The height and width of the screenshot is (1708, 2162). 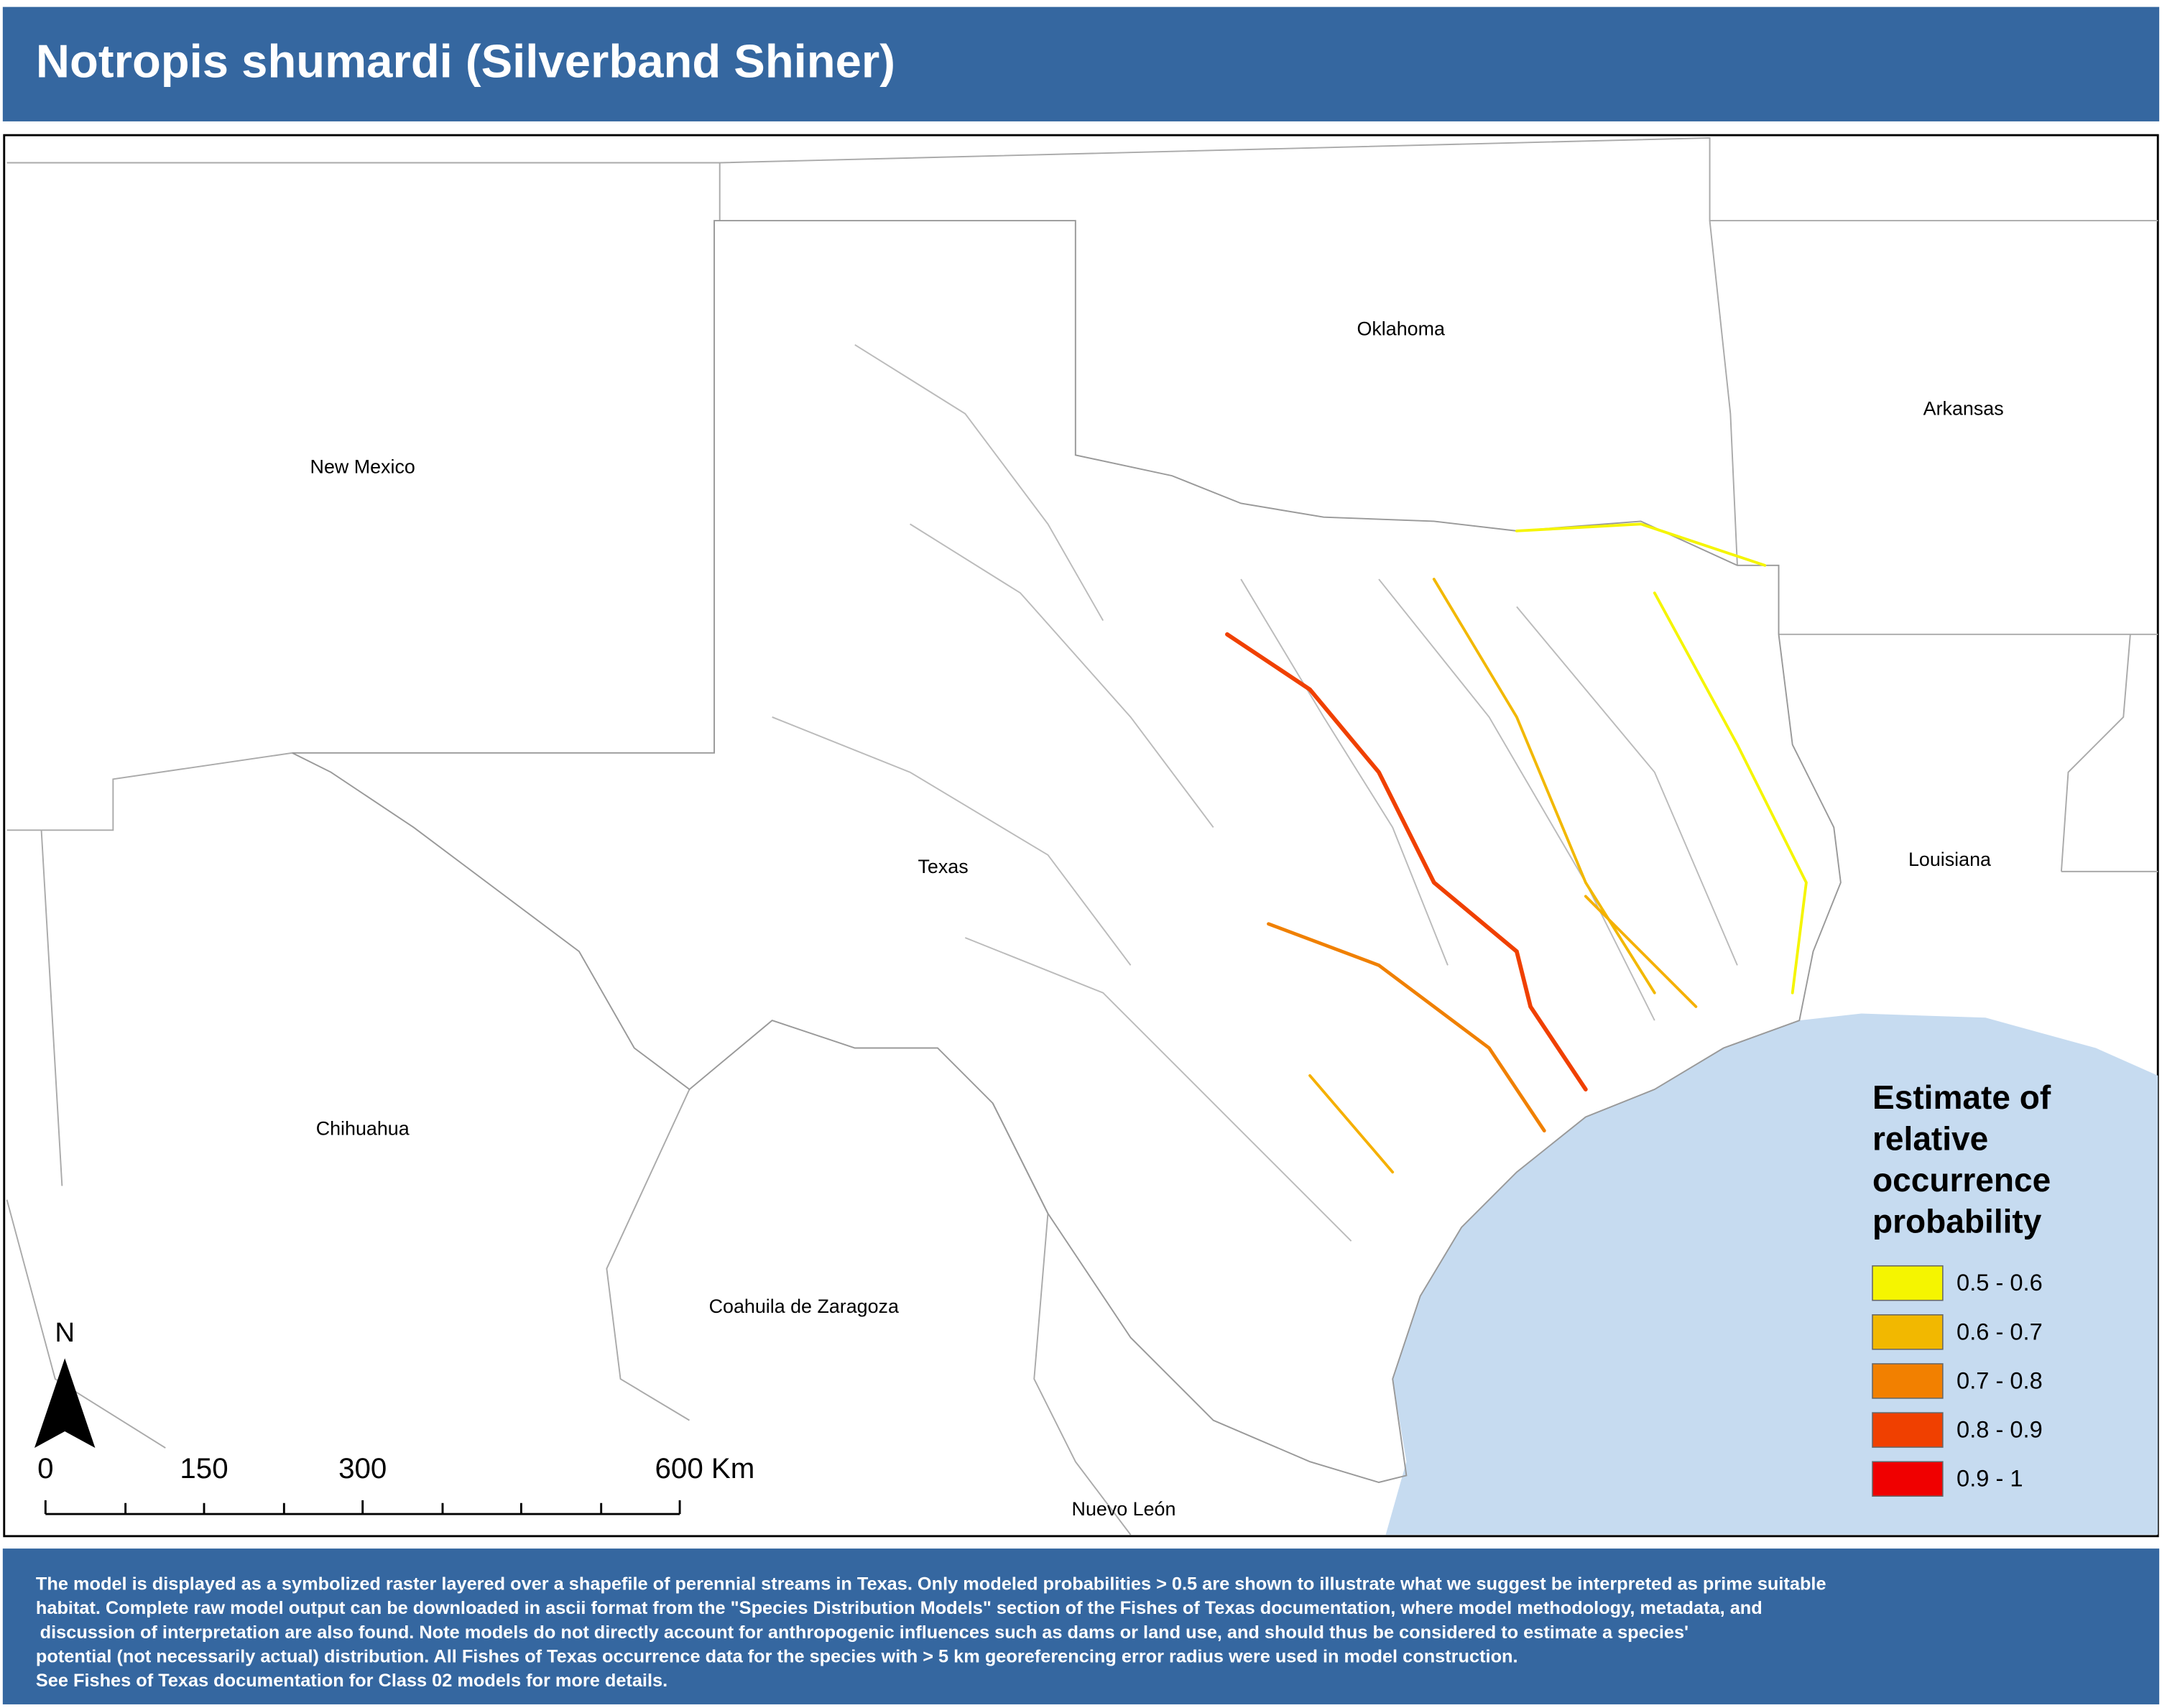 What do you see at coordinates (1516, 848) in the screenshot?
I see `suitable-habitat` at bounding box center [1516, 848].